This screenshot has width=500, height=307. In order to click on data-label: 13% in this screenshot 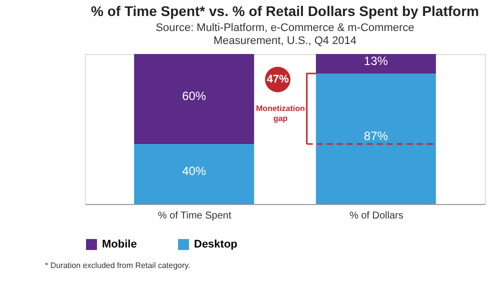, I will do `click(376, 61)`.